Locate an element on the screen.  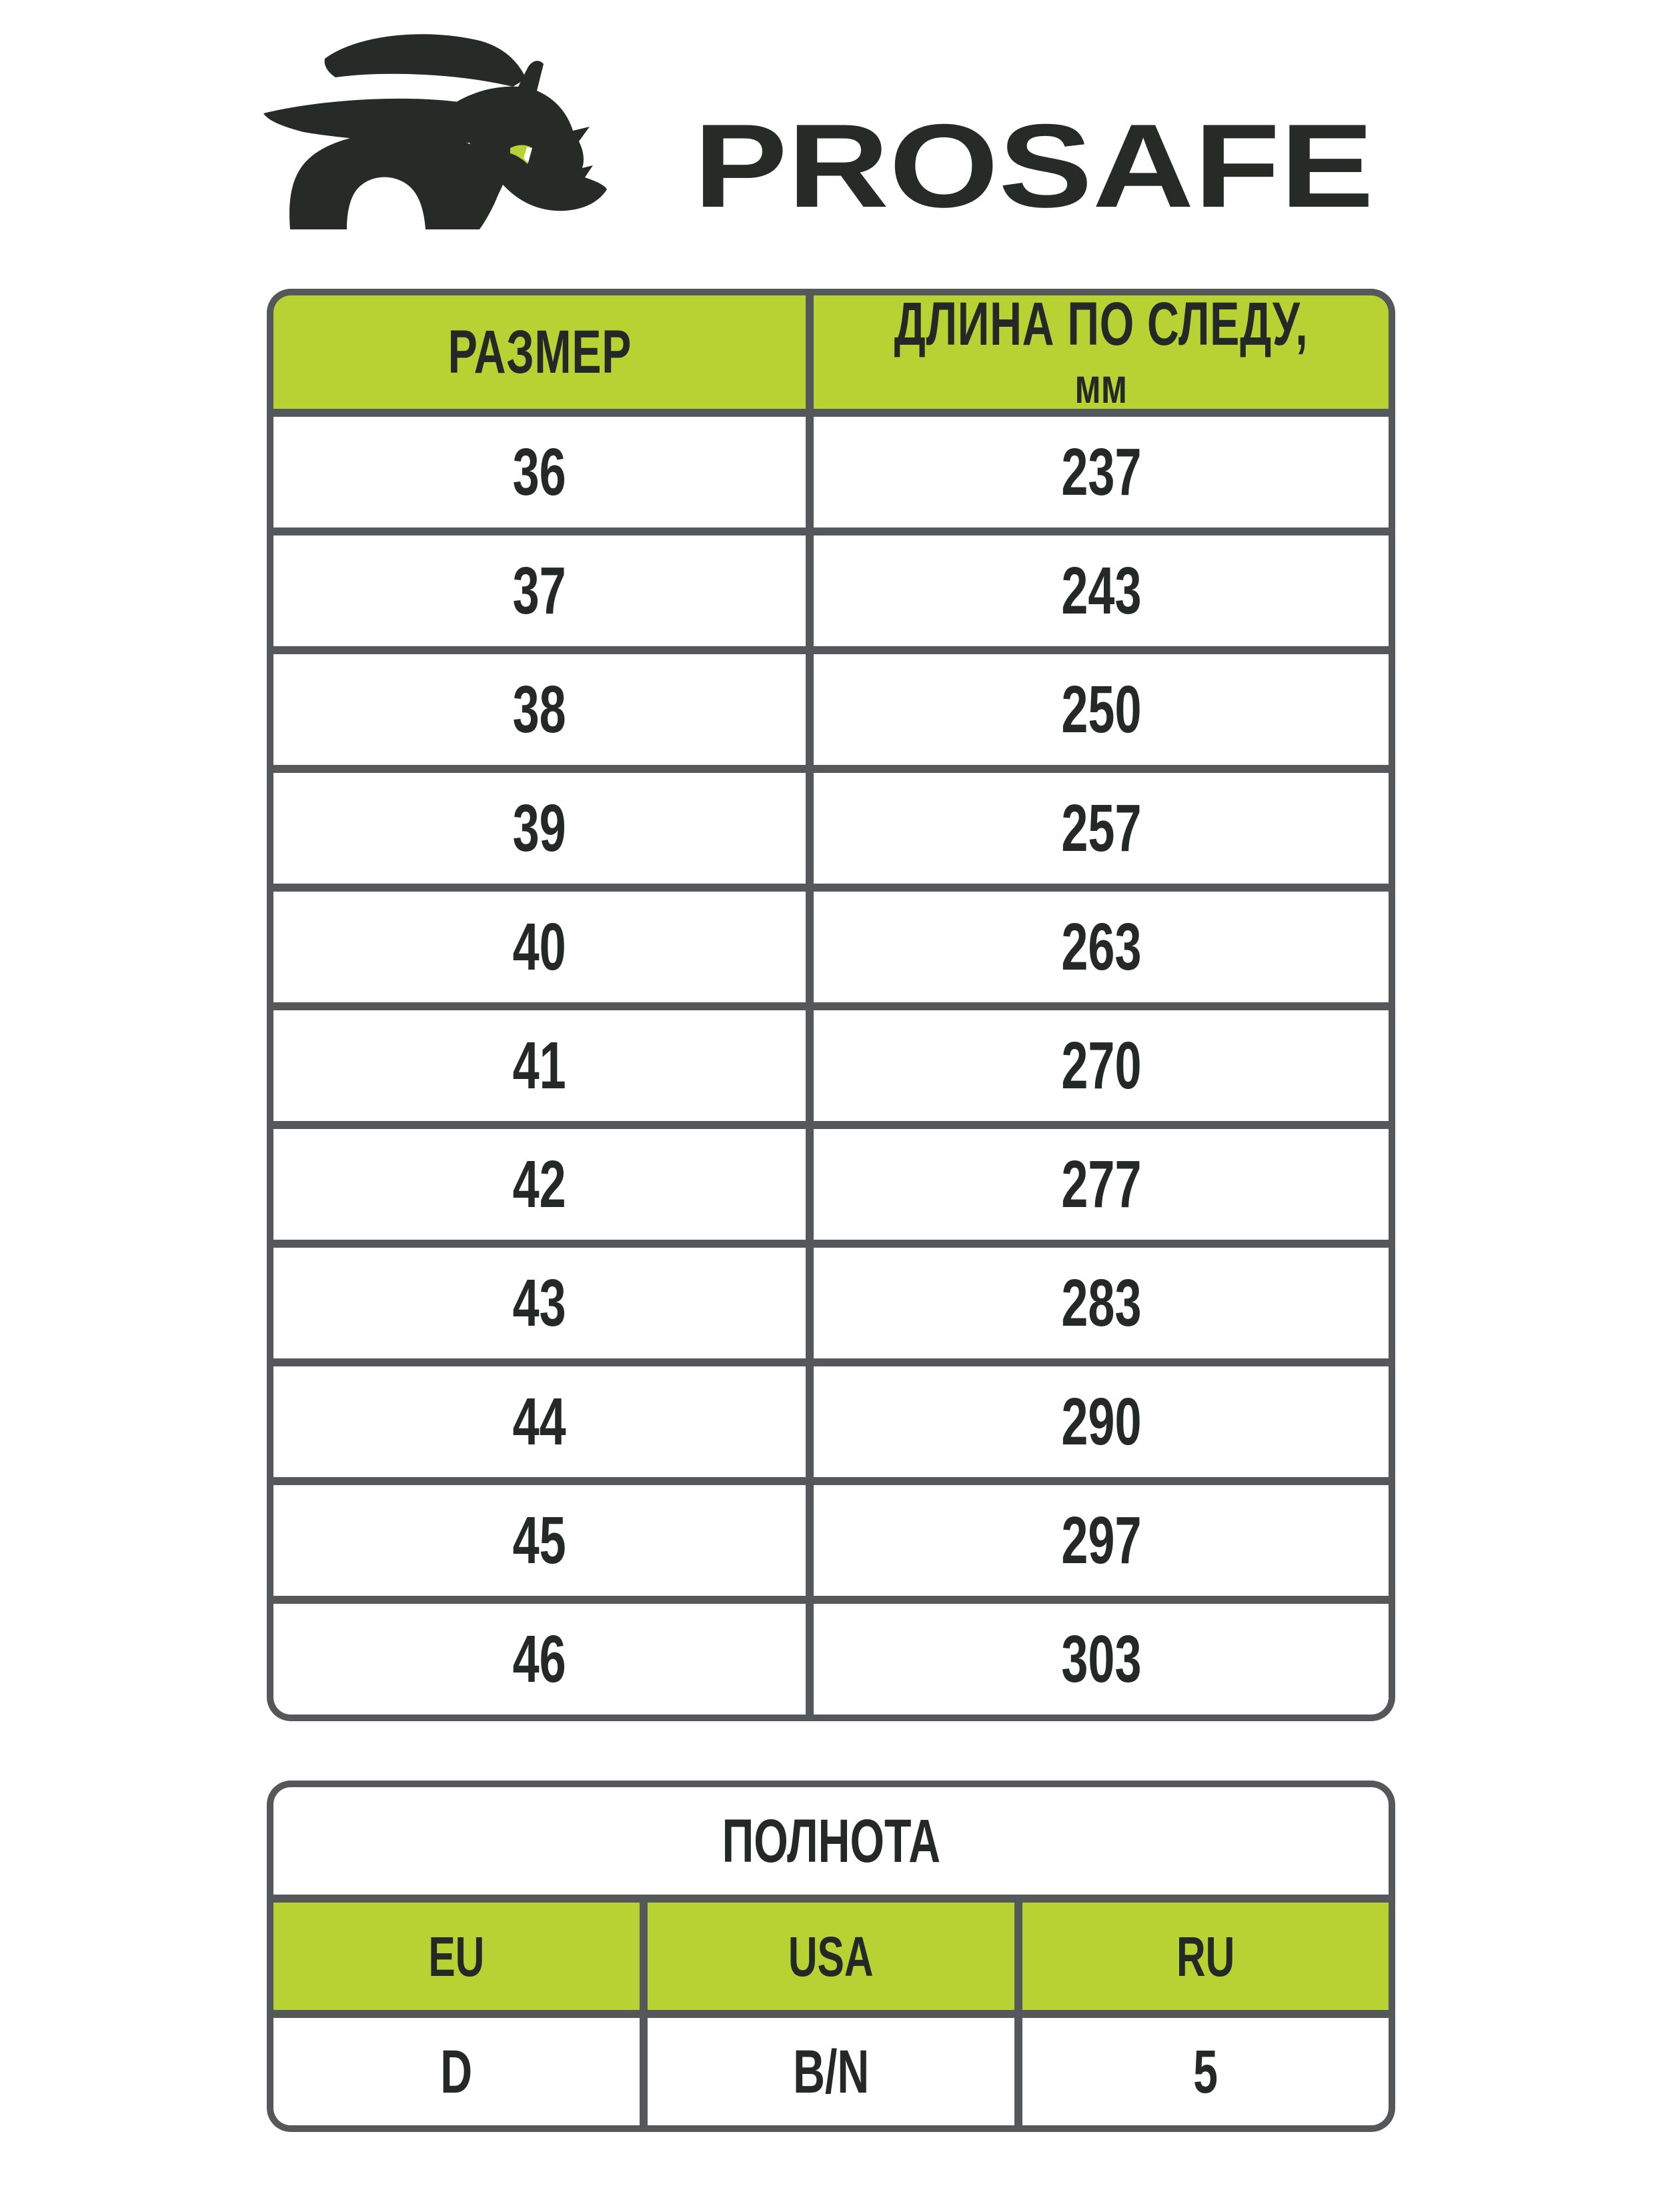
width-table-title: ПОЛНОТА is located at coordinates (831, 1841).